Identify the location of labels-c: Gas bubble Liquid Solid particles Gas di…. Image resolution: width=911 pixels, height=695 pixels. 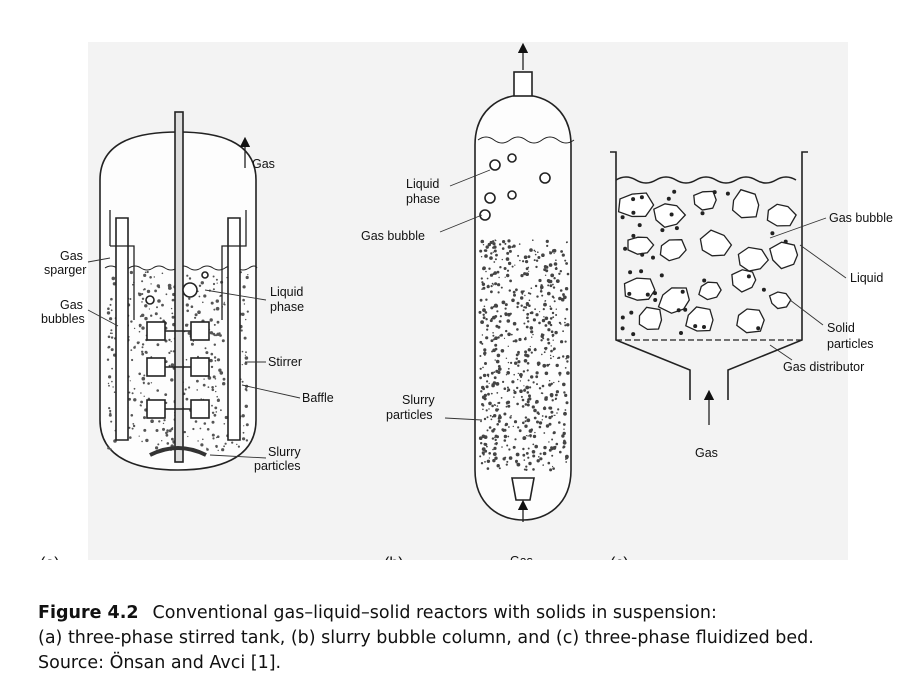
(794, 335).